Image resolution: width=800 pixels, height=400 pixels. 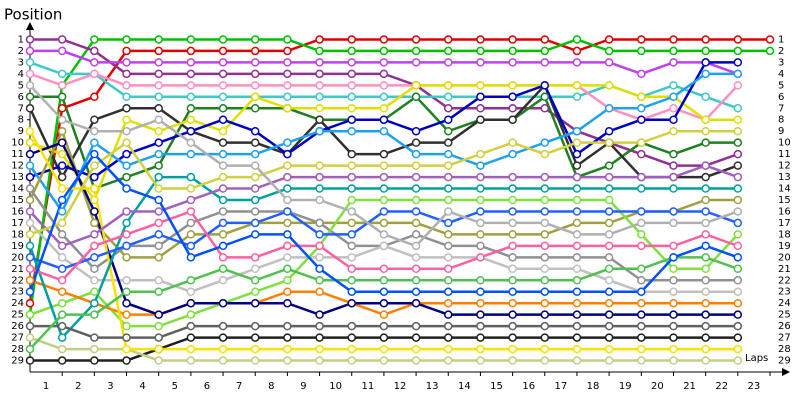 I want to click on y-tick-label: 28, so click(x=17, y=349).